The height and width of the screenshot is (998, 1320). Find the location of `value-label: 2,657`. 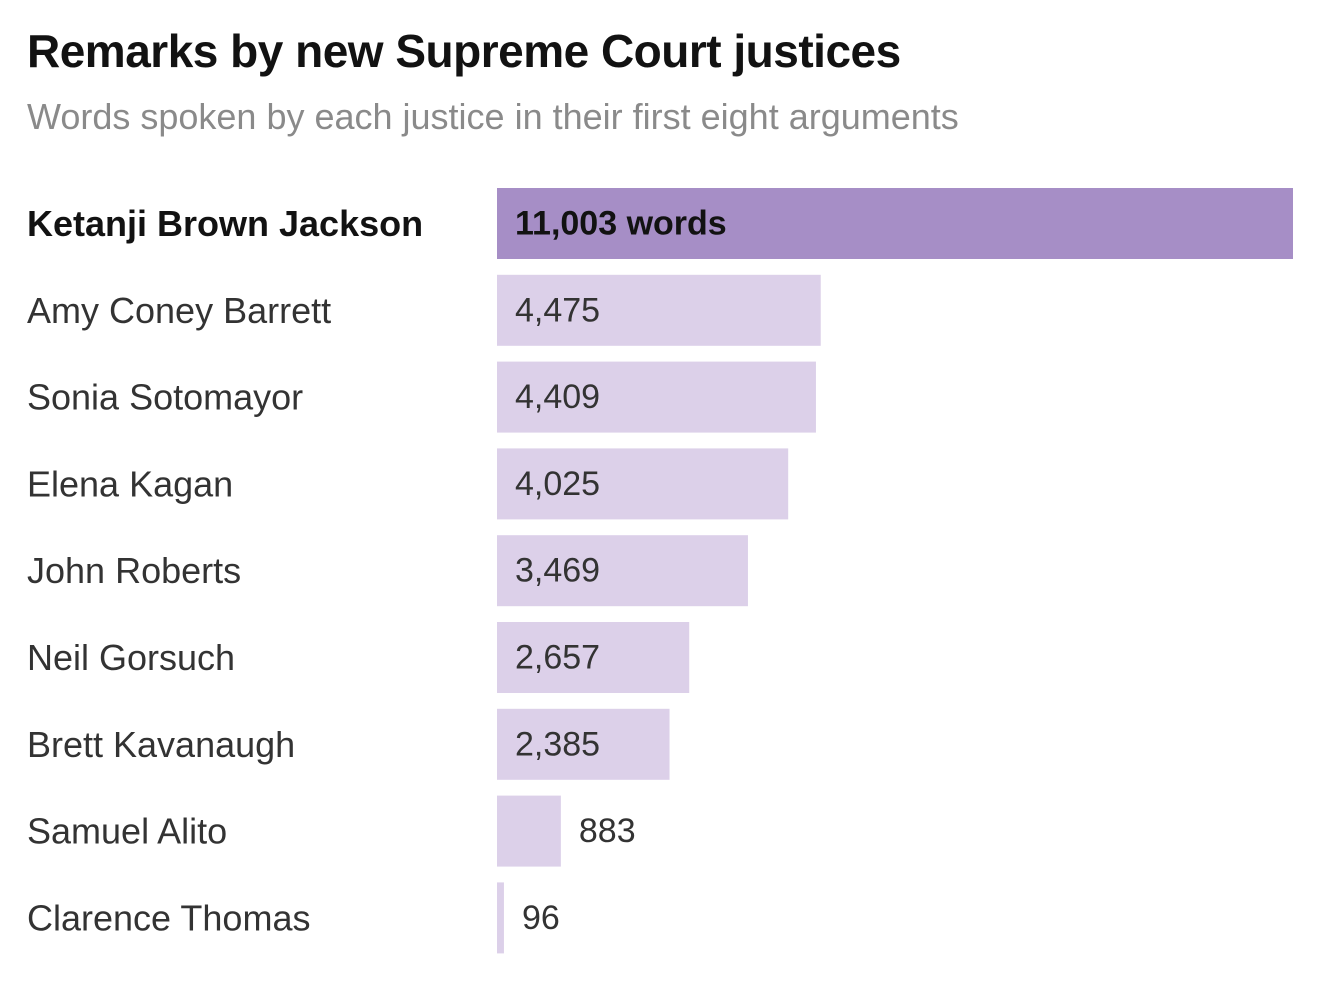

value-label: 2,657 is located at coordinates (557, 658).